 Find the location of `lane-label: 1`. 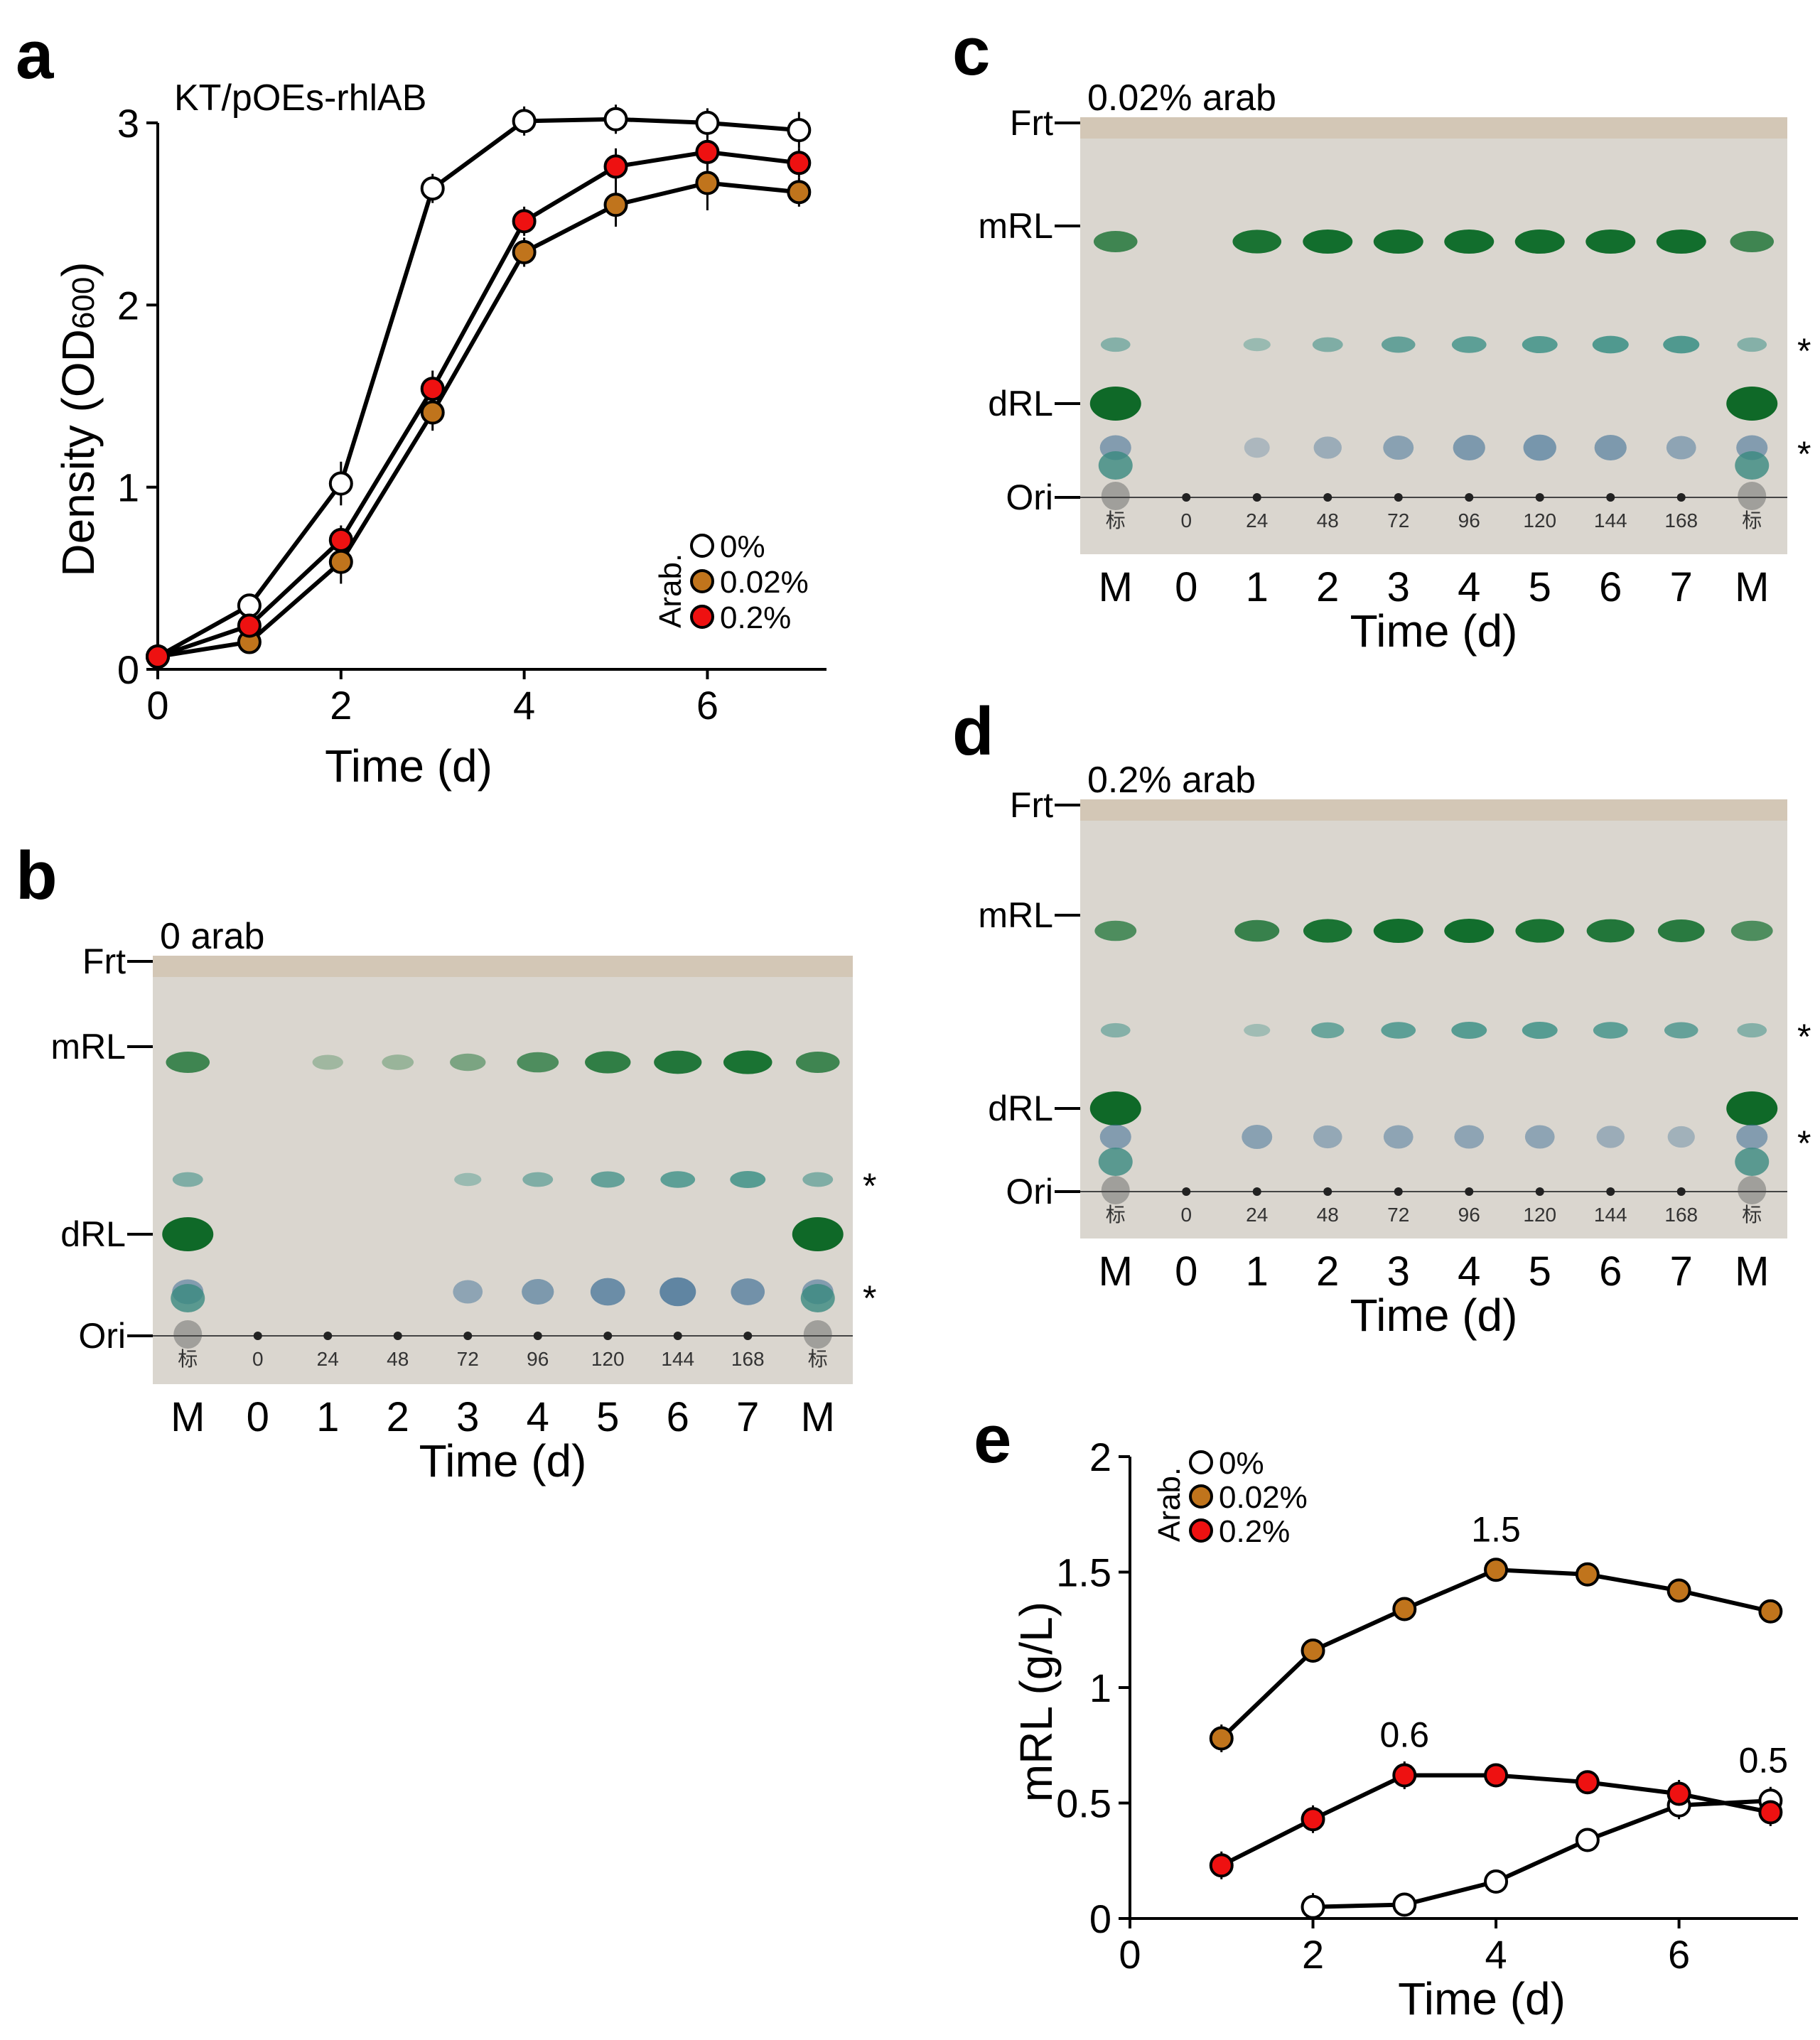

lane-label: 1 is located at coordinates (1257, 587).